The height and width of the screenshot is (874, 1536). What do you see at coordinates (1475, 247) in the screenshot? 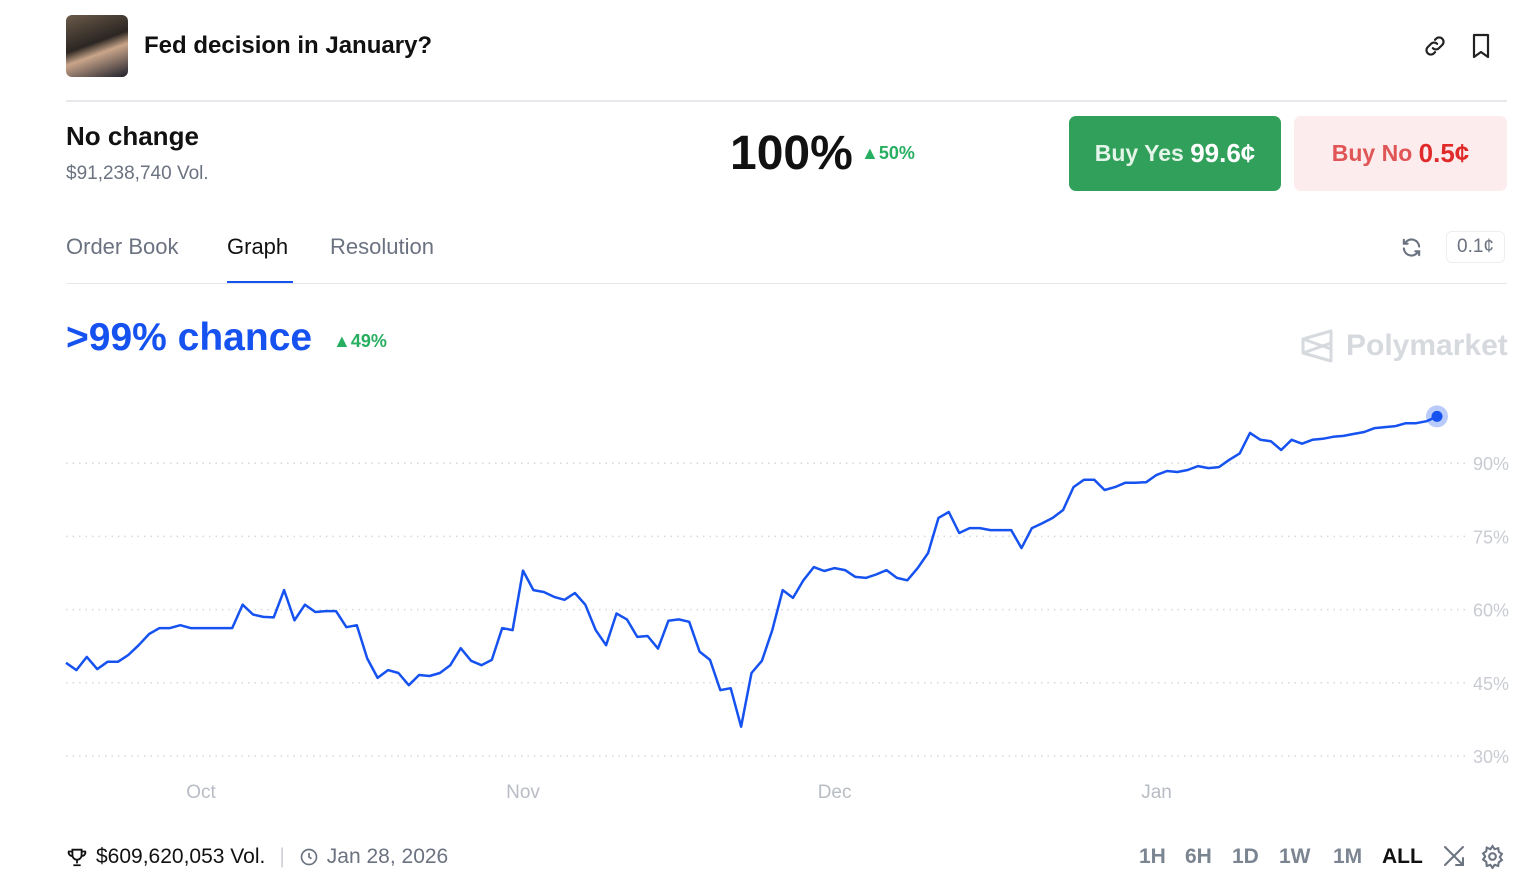
I see `tick-size-toggle: 0.1¢` at bounding box center [1475, 247].